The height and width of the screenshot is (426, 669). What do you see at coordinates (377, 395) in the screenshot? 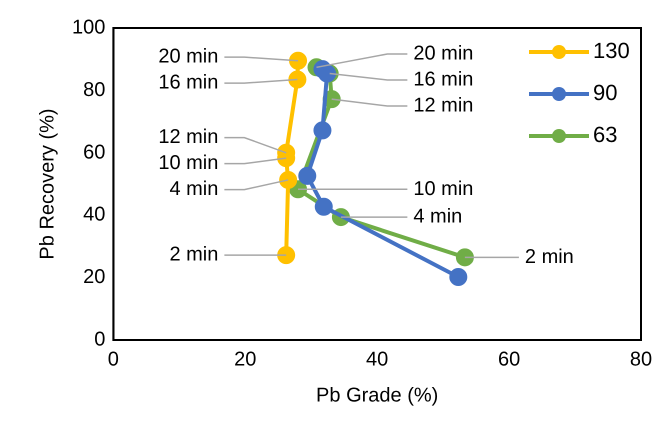
I see `x-axis-title: Pb Grade (%)` at bounding box center [377, 395].